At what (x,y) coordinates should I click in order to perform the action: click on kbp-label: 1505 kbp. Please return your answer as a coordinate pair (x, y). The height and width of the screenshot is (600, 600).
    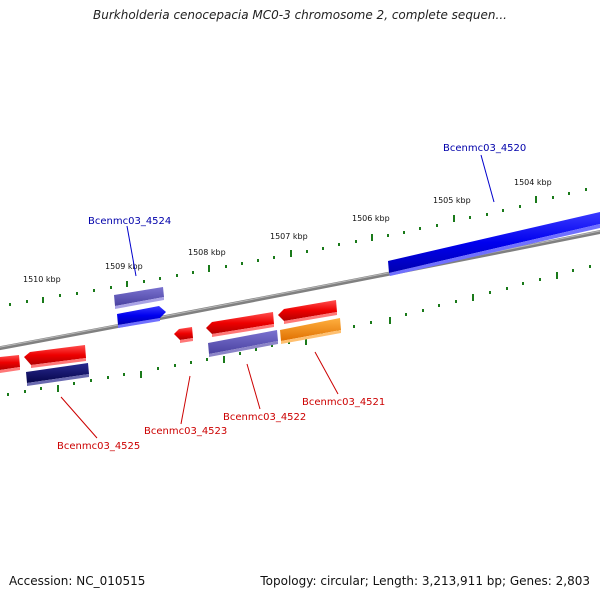
    Looking at the image, I should click on (452, 200).